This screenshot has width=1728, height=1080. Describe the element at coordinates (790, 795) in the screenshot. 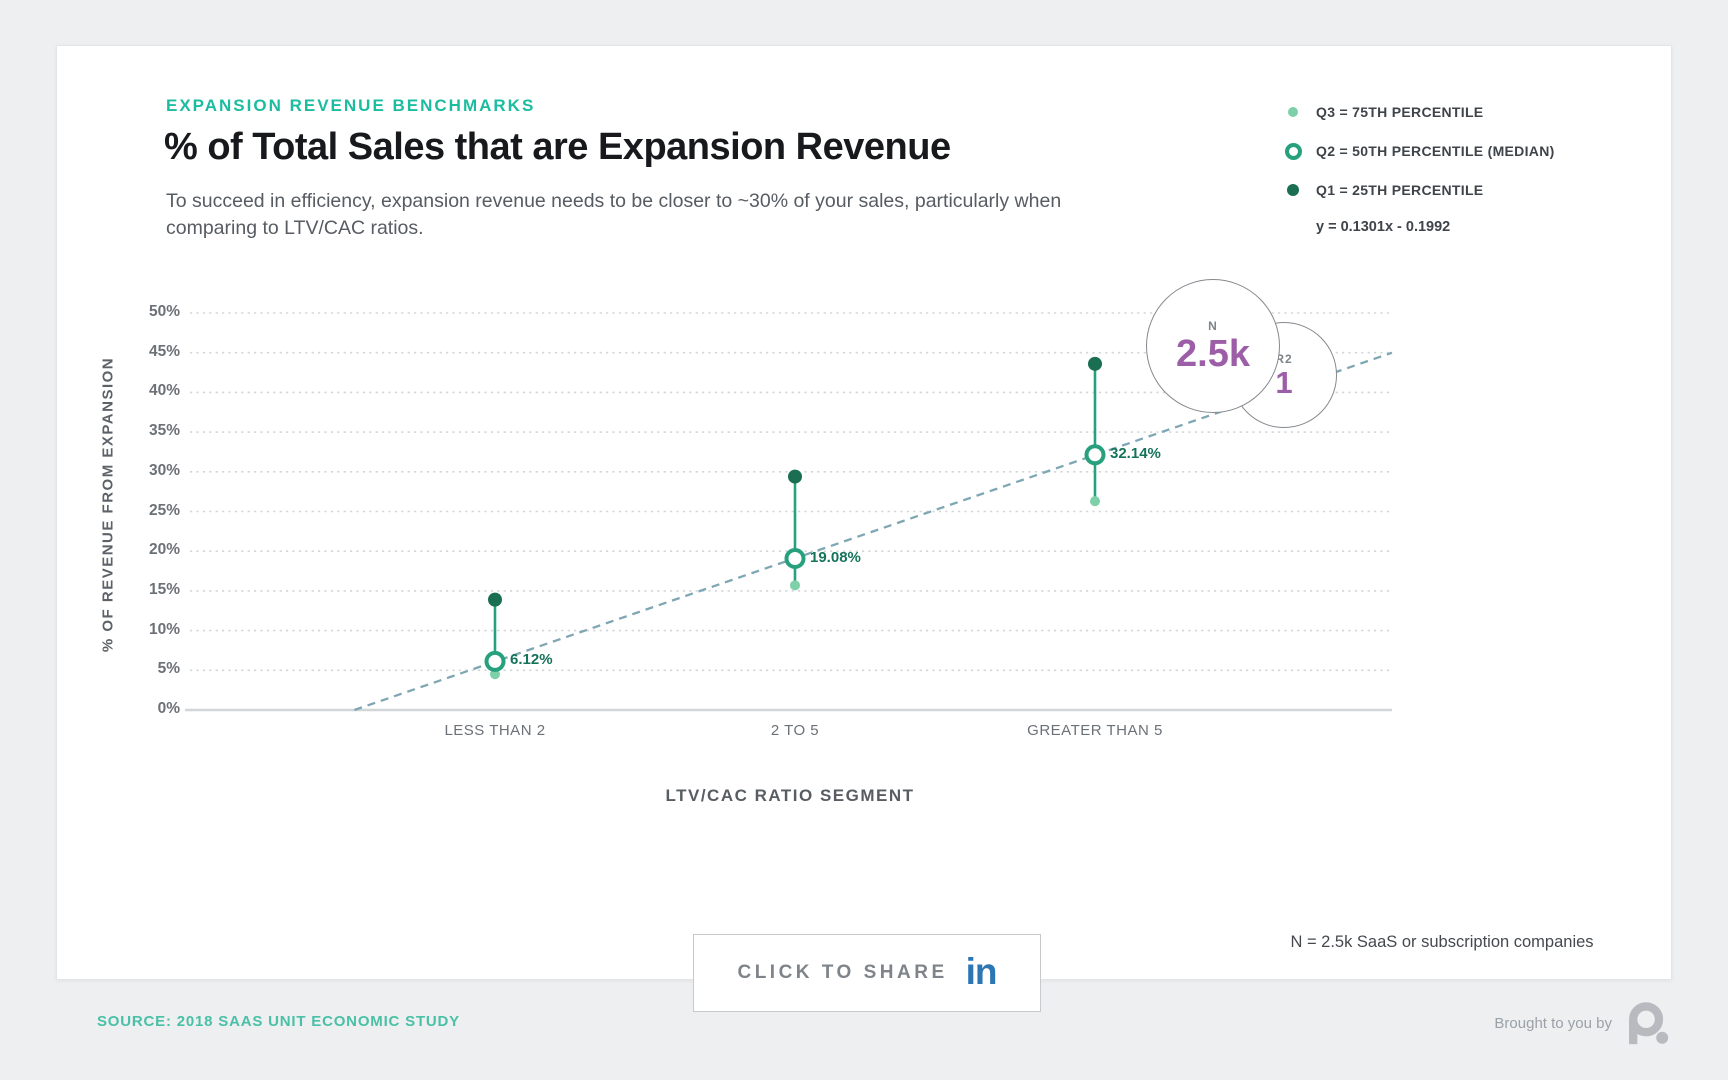

I see `x-axis-title: LTV/CAC RATIO SEGMENT` at that location.